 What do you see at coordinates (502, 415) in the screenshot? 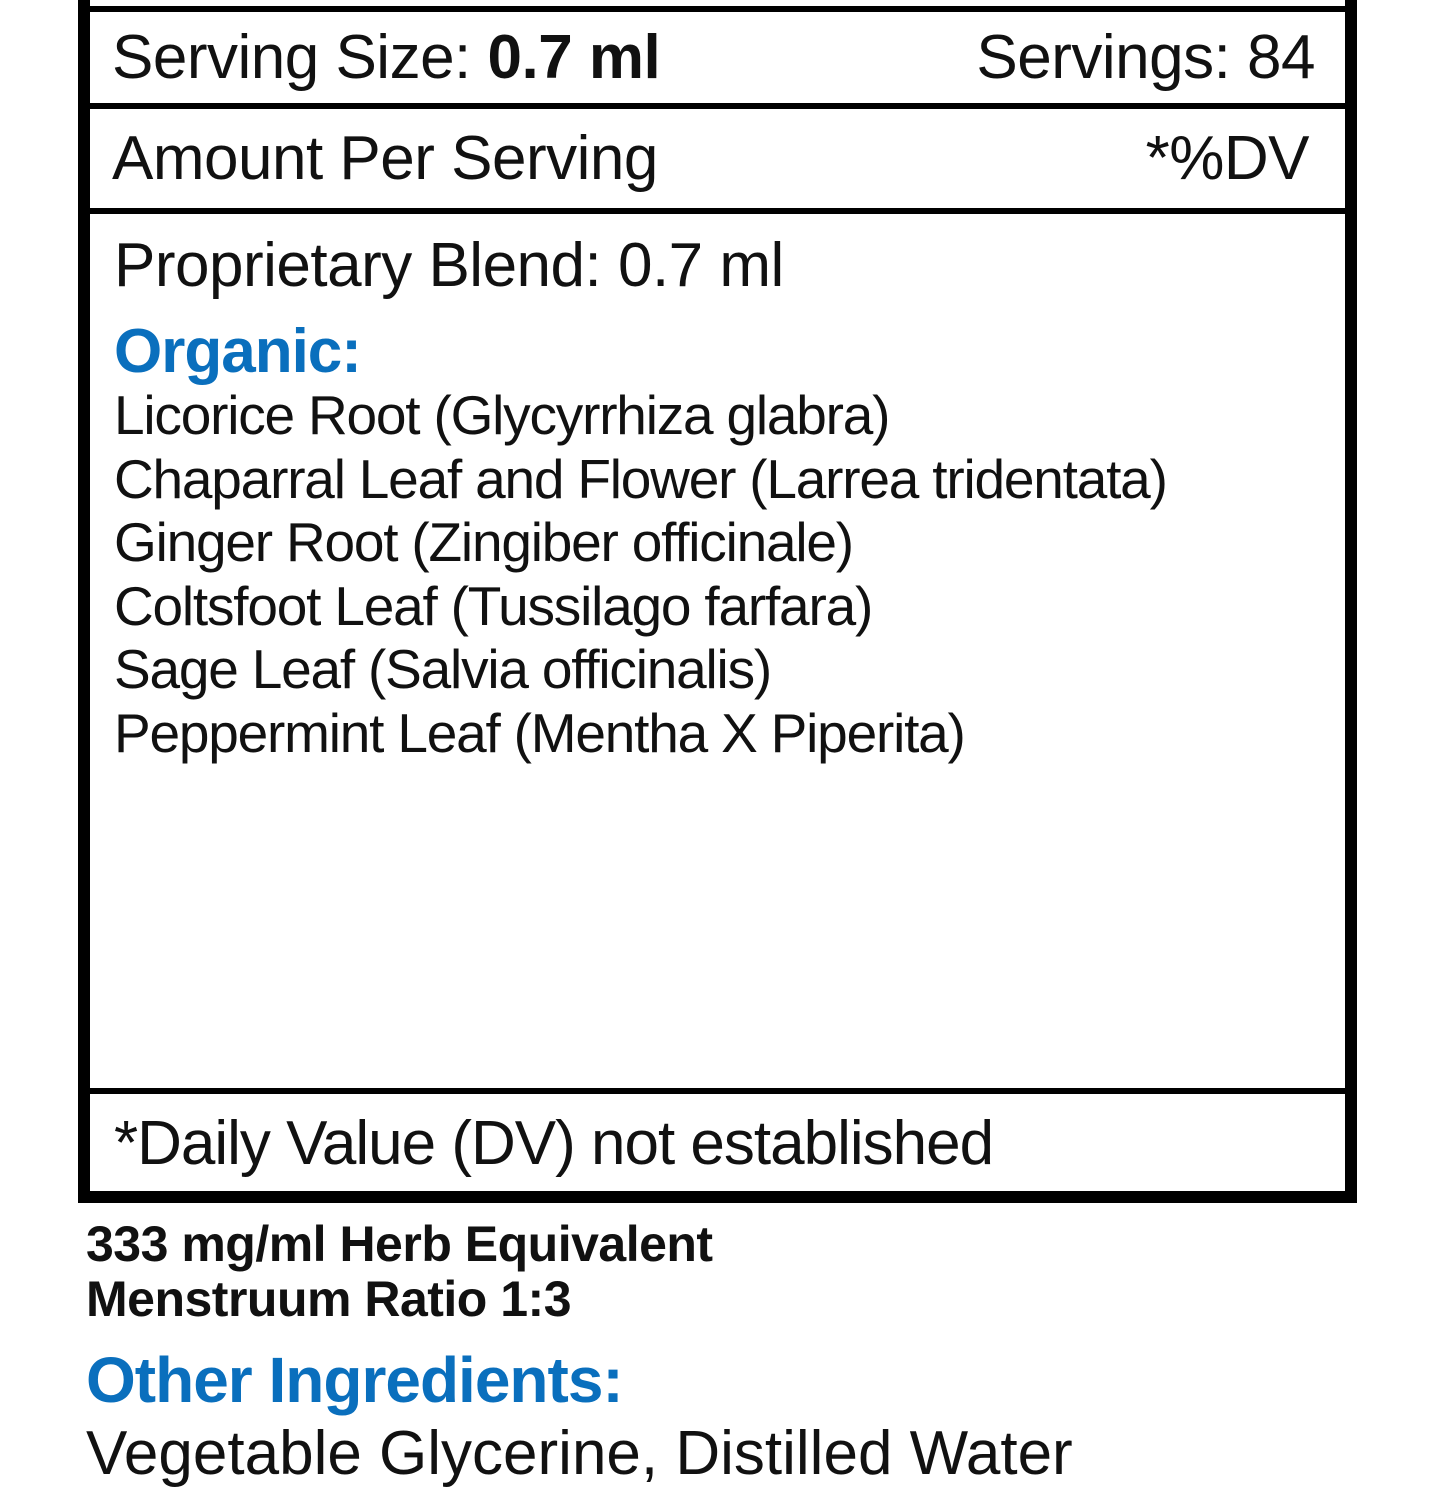
I see `ingredient-item: Licorice Root (Glycyrrhiza glabra)` at bounding box center [502, 415].